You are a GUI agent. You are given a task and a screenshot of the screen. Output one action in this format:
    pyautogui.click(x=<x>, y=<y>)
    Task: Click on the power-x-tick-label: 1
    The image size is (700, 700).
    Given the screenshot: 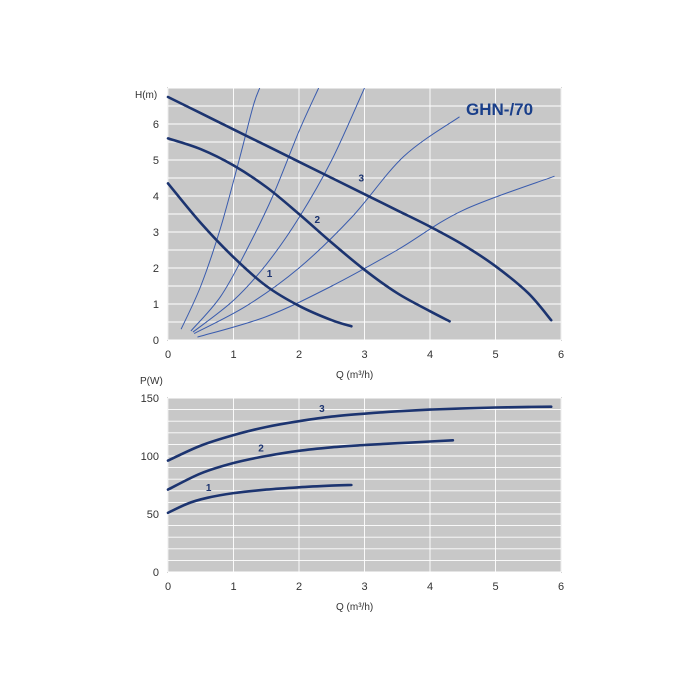 What is the action you would take?
    pyautogui.click(x=233, y=587)
    